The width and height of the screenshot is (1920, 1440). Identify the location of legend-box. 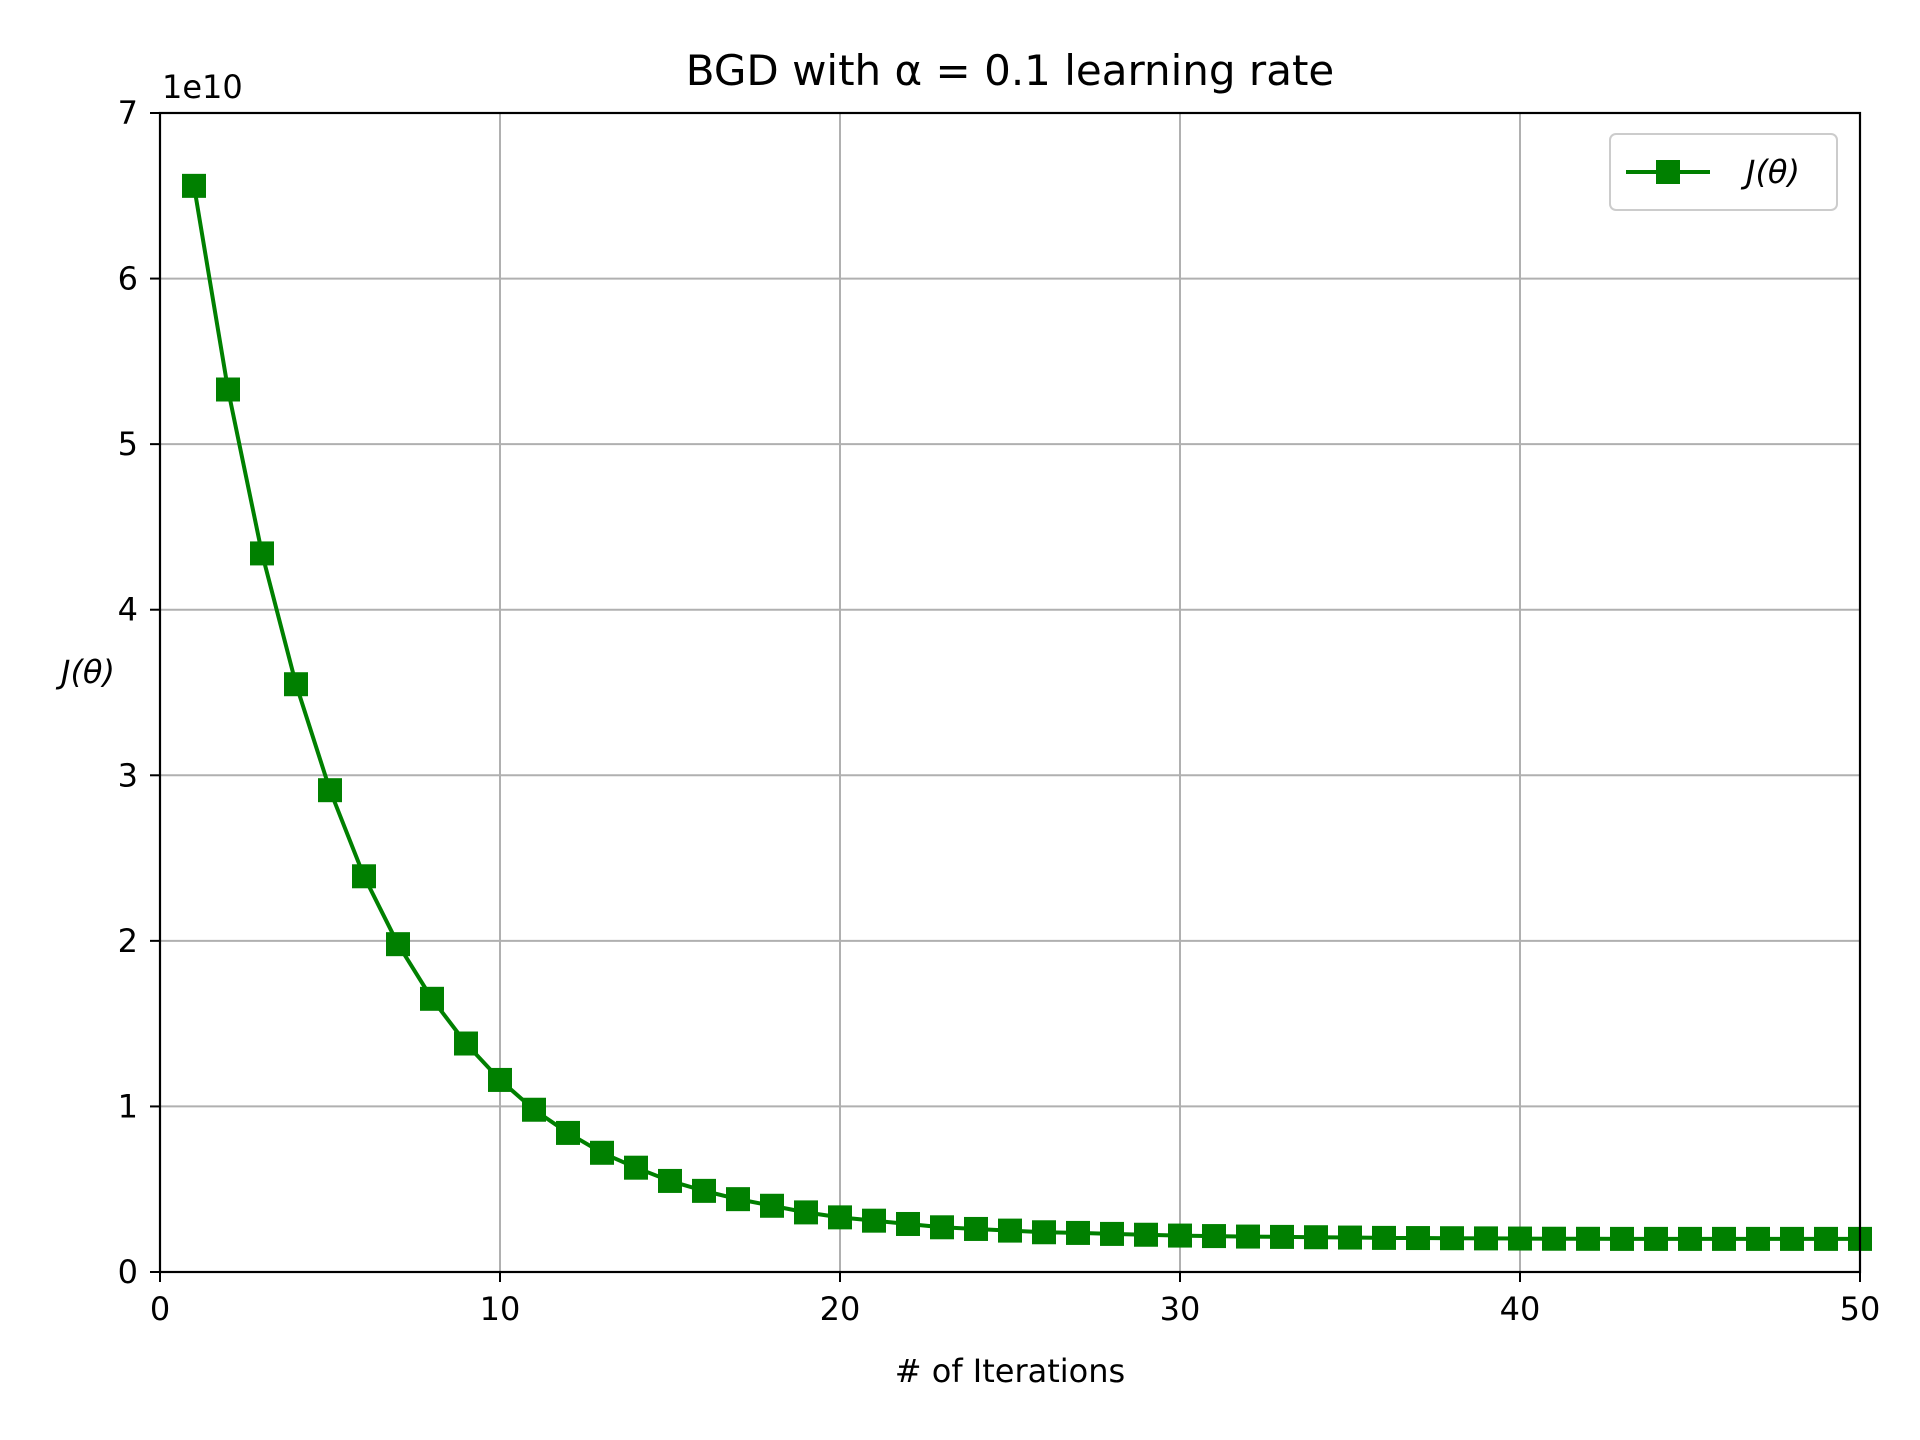
(1723, 172).